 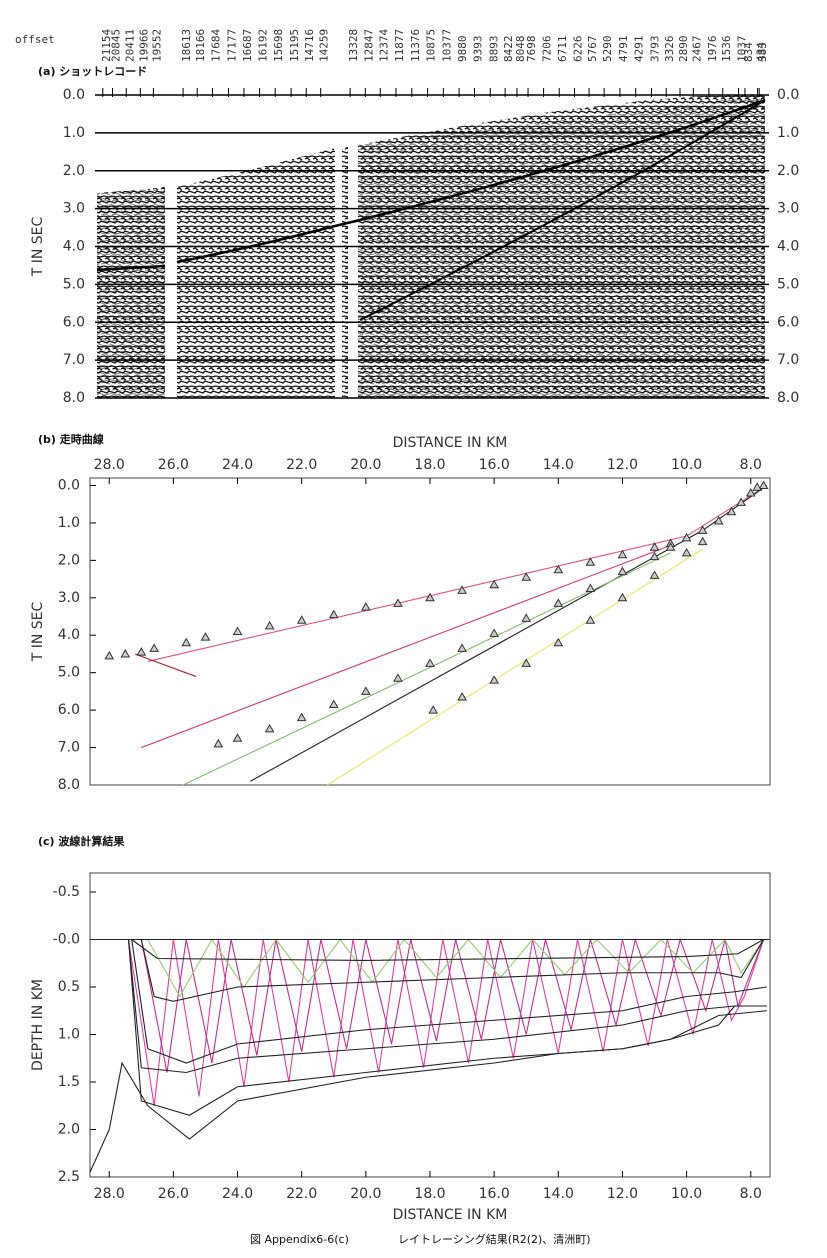 What do you see at coordinates (109, 1194) in the screenshot?
I see `x-tick-label: 28.0` at bounding box center [109, 1194].